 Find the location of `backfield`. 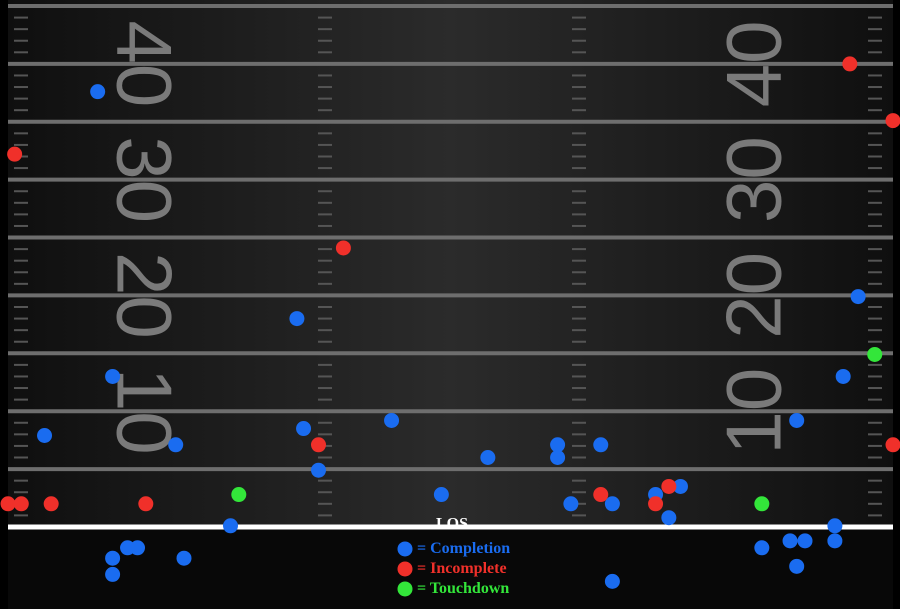

backfield is located at coordinates (450, 567).